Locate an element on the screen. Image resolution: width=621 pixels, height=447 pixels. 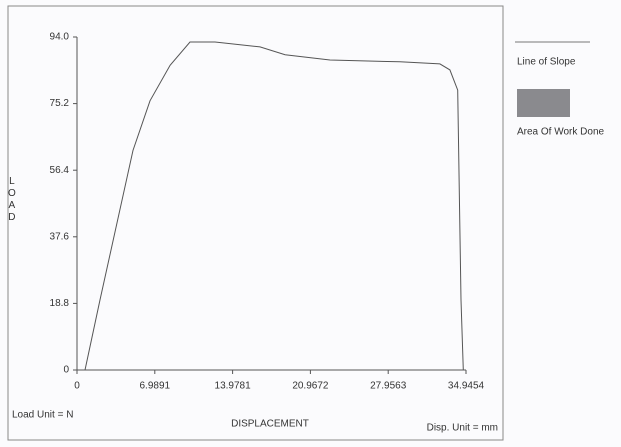
x-tick-label: 34.9454 is located at coordinates (466, 386).